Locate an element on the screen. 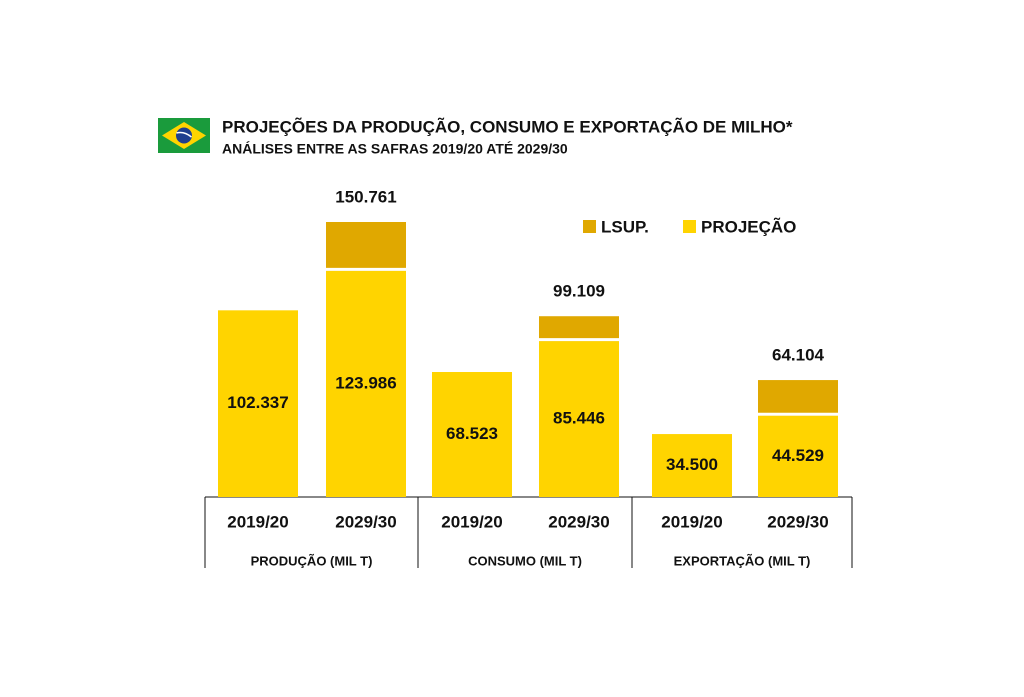 This screenshot has height=697, width=1024. value-label: 34.500 is located at coordinates (692, 464).